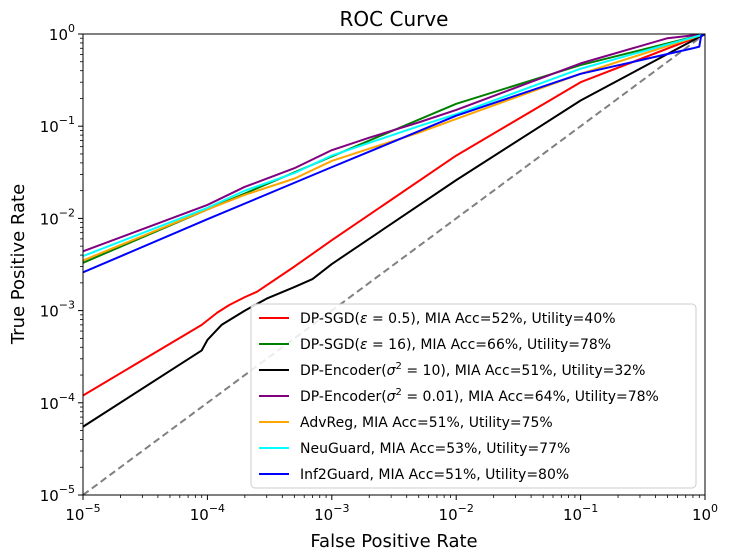  I want to click on y-tick-label: 10⁻⁴, so click(57, 402).